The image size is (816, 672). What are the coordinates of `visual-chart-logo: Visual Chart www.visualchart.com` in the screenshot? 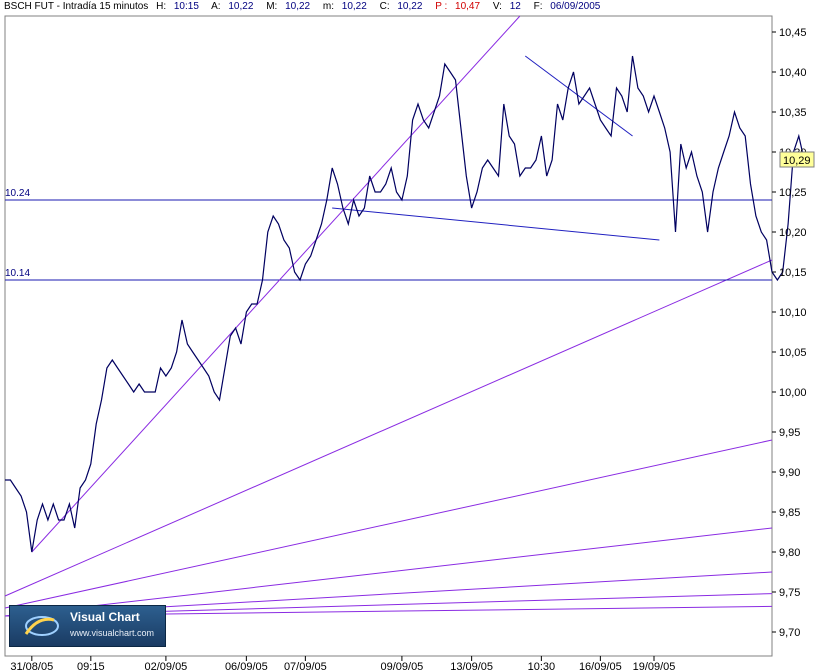 It's located at (87, 626).